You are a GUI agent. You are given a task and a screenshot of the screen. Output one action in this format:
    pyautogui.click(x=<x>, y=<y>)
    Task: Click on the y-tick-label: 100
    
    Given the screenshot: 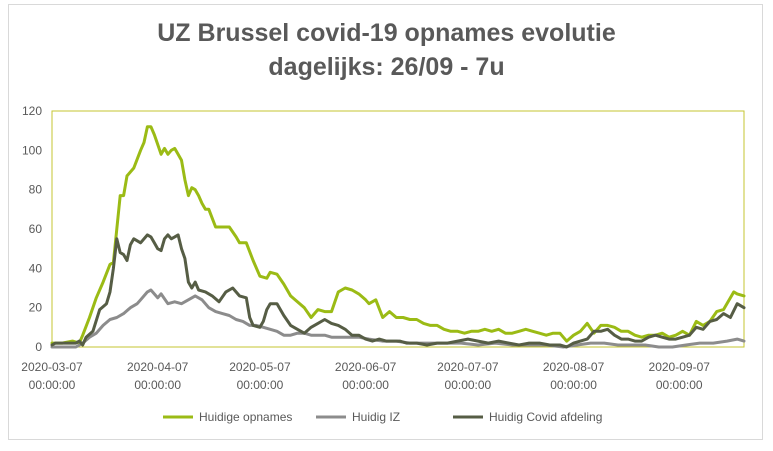 What is the action you would take?
    pyautogui.click(x=32, y=150)
    